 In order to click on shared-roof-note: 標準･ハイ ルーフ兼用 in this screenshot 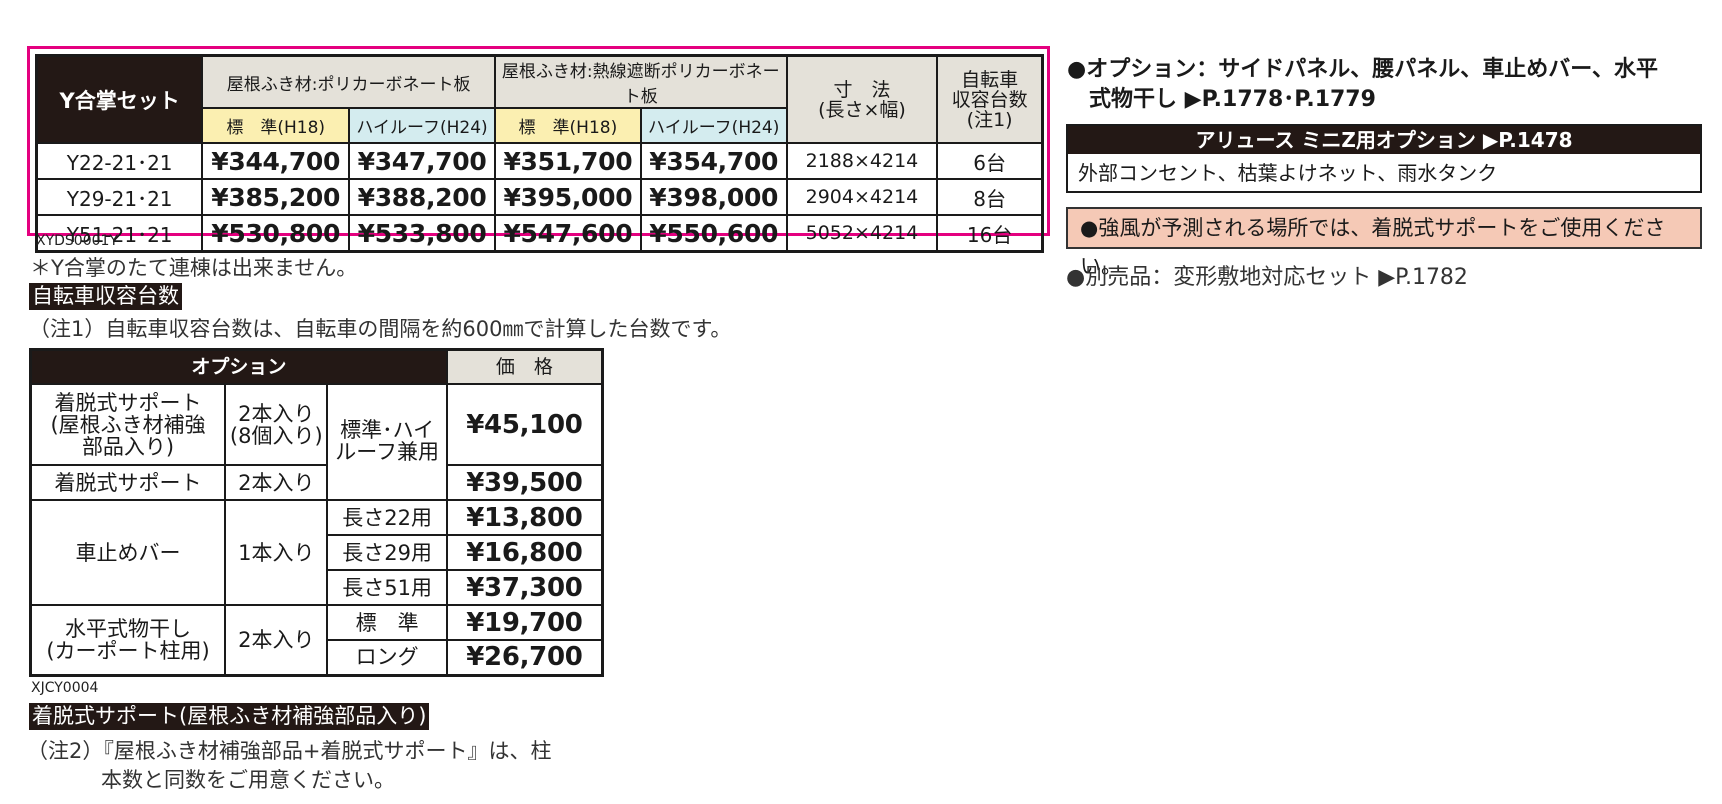, I will do `click(387, 442)`.